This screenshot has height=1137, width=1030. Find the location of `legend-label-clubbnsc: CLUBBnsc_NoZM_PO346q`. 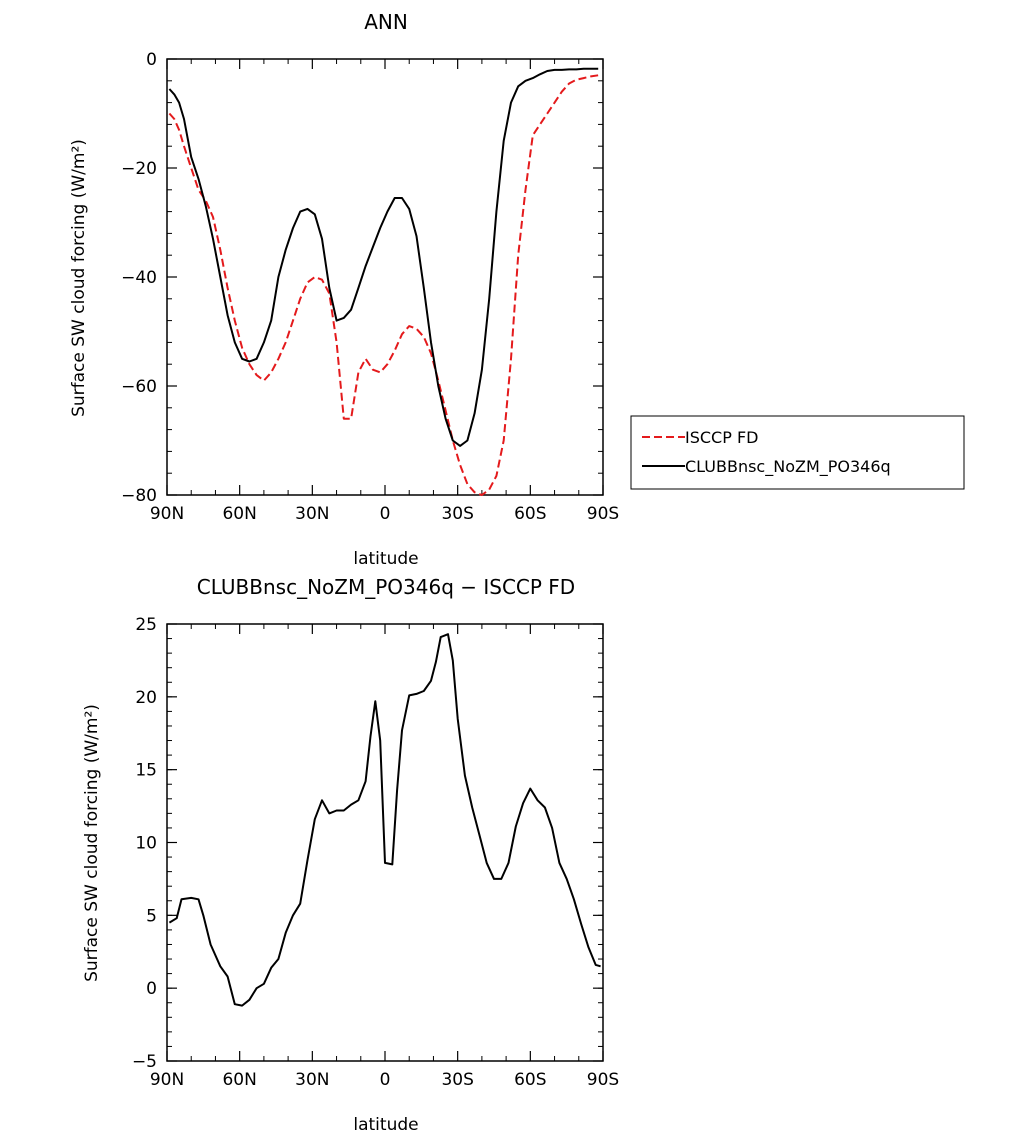

legend-label-clubbnsc: CLUBBnsc_NoZM_PO346q is located at coordinates (788, 467).